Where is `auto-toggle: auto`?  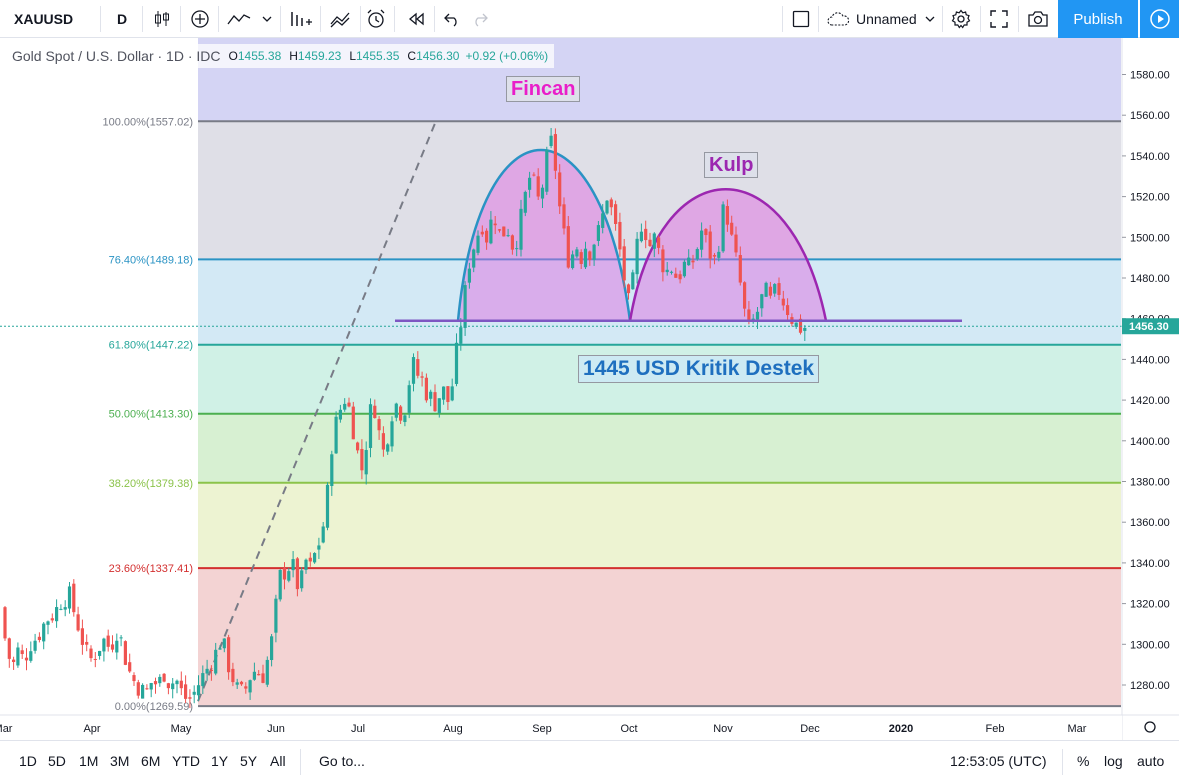 auto-toggle: auto is located at coordinates (1151, 761).